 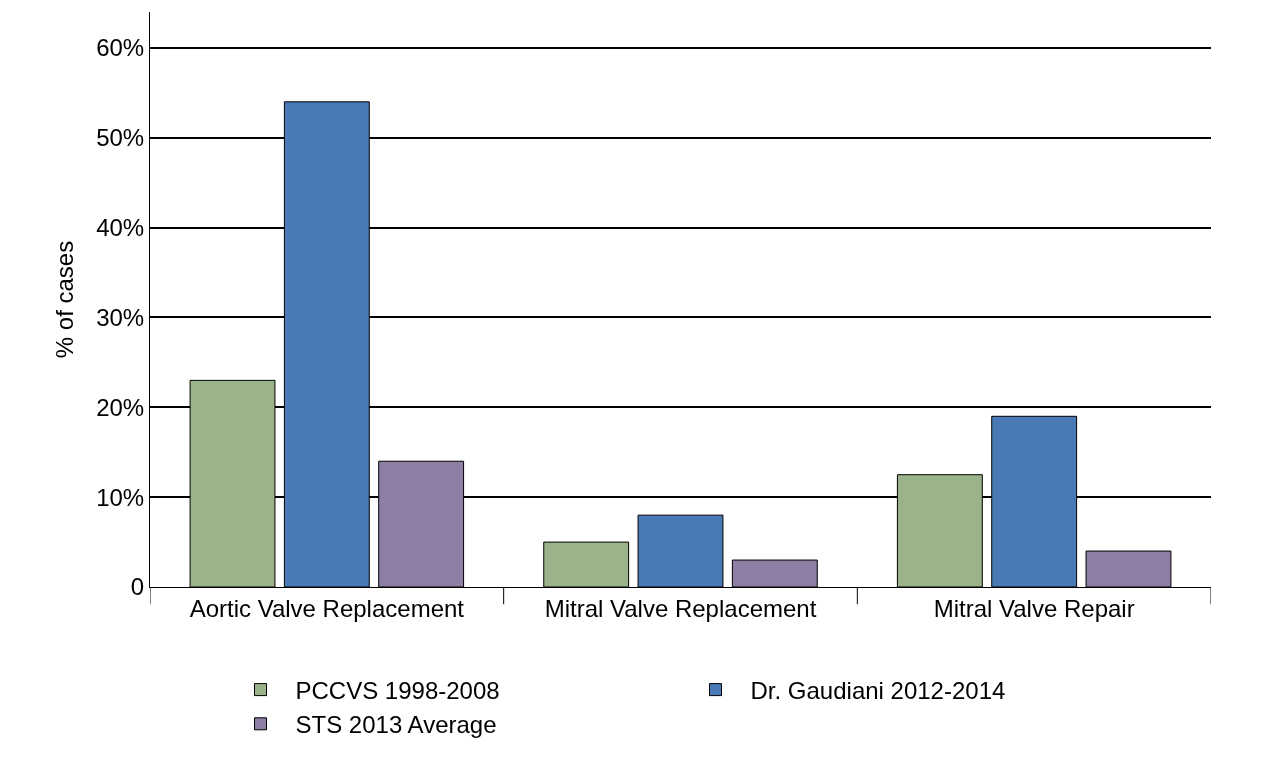 I want to click on legend-label: Dr. Gaudiani 2012-2014, so click(x=878, y=690).